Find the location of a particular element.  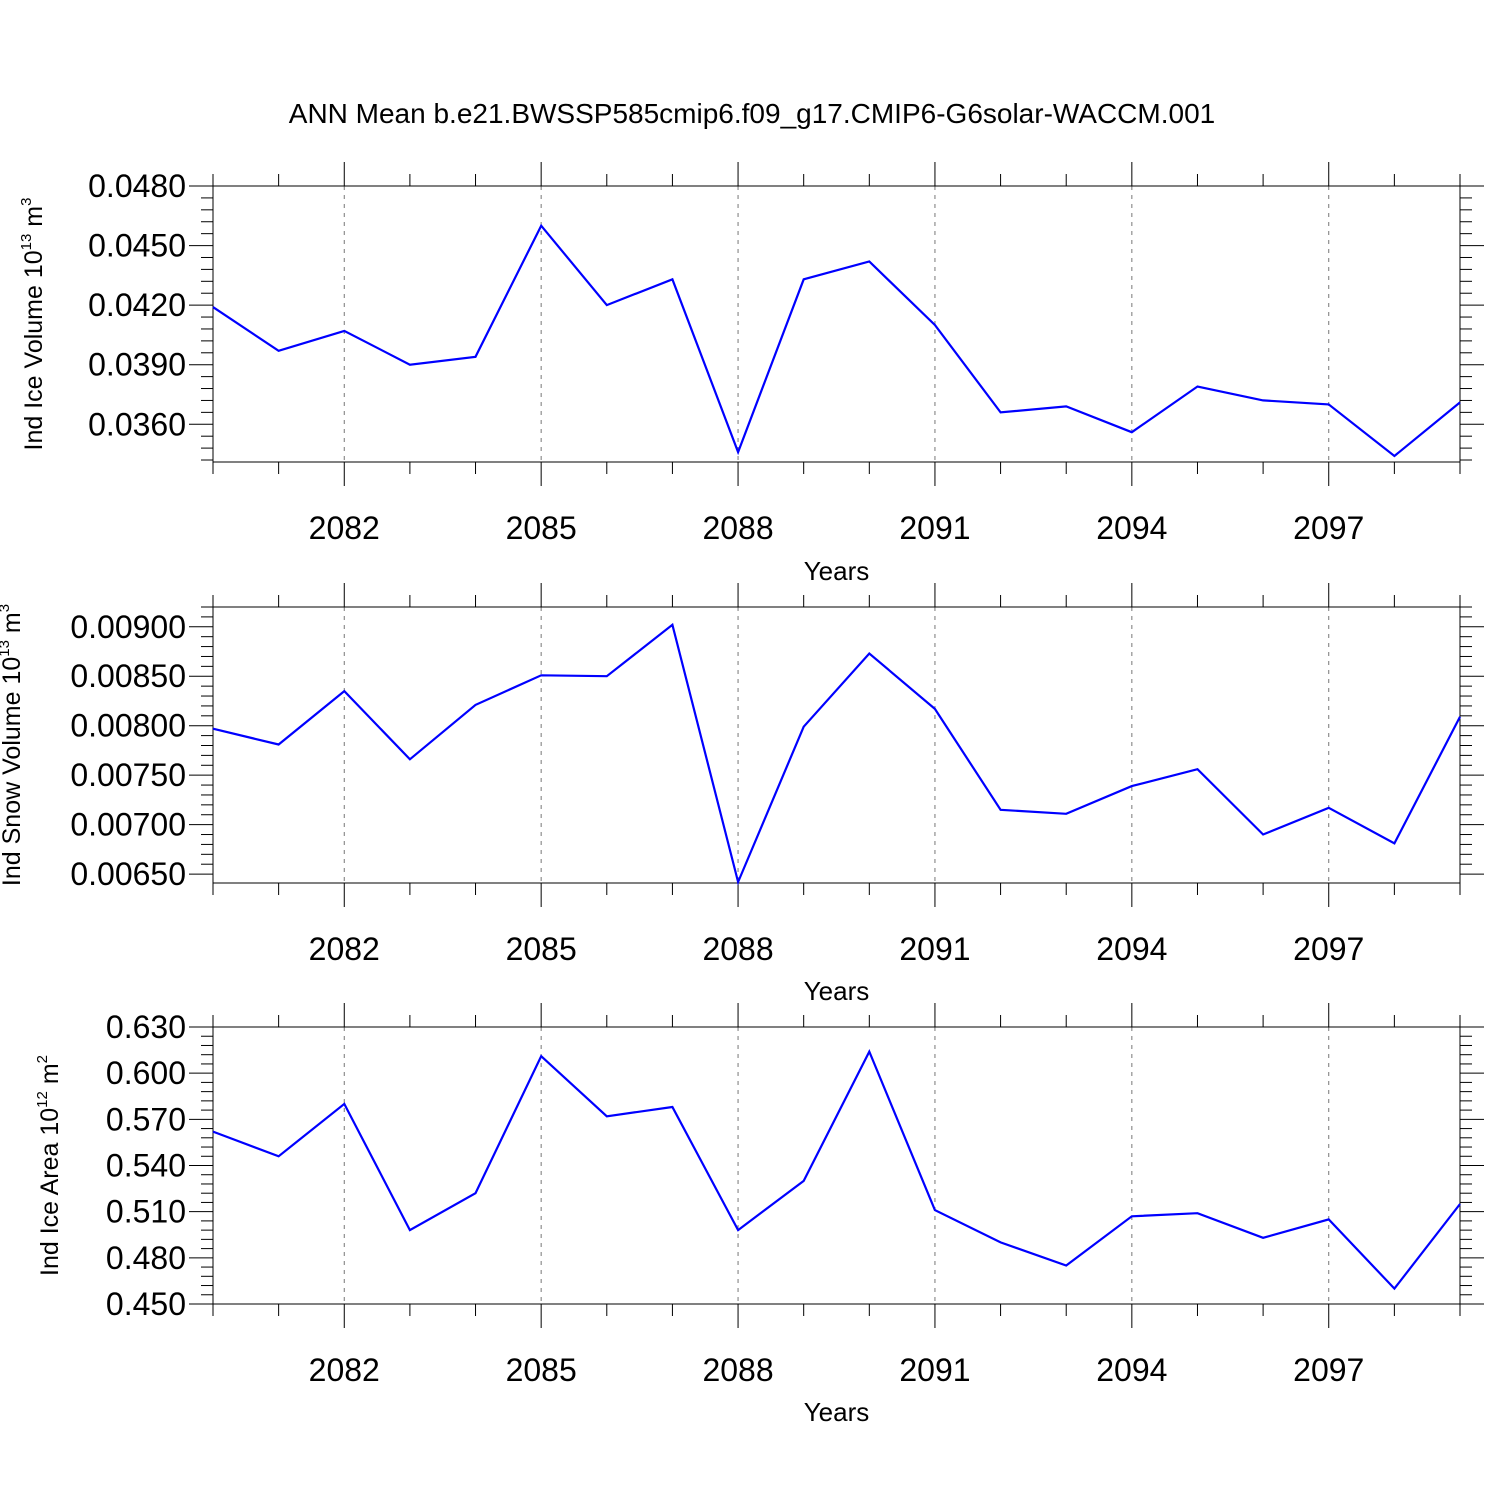

y-tick-label: 0.570 is located at coordinates (146, 1119).